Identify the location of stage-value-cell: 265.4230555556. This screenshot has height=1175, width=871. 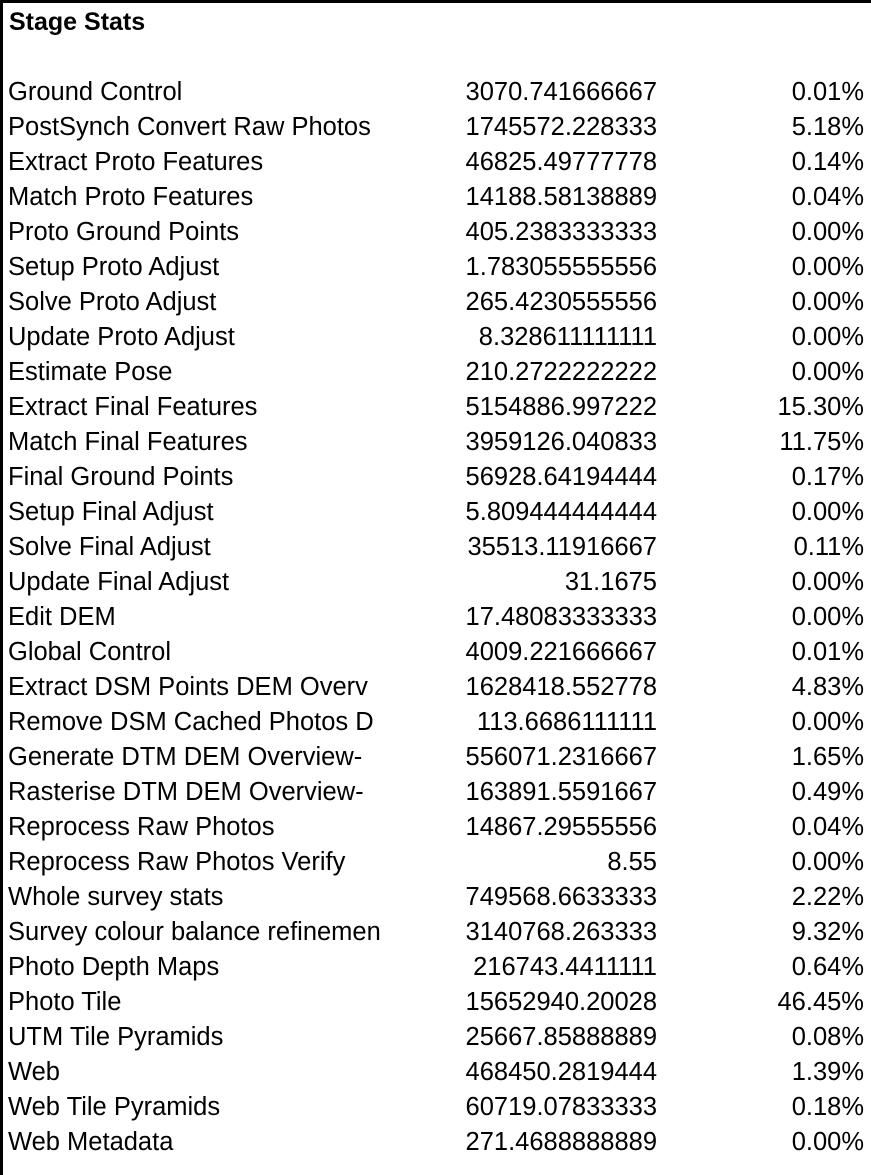
(561, 302).